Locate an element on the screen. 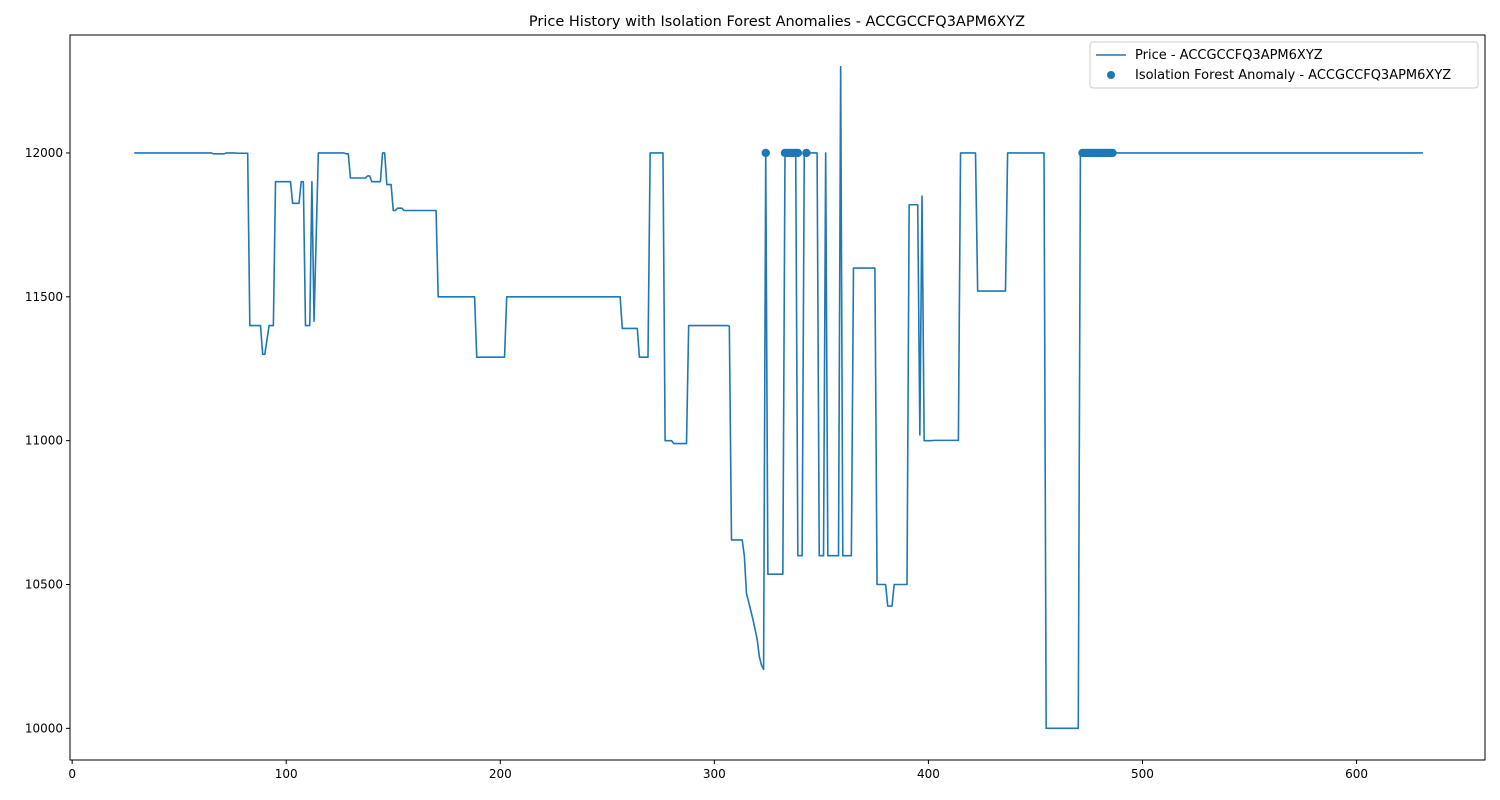 Image resolution: width=1500 pixels, height=800 pixels. x-tick-label: 400 is located at coordinates (928, 774).